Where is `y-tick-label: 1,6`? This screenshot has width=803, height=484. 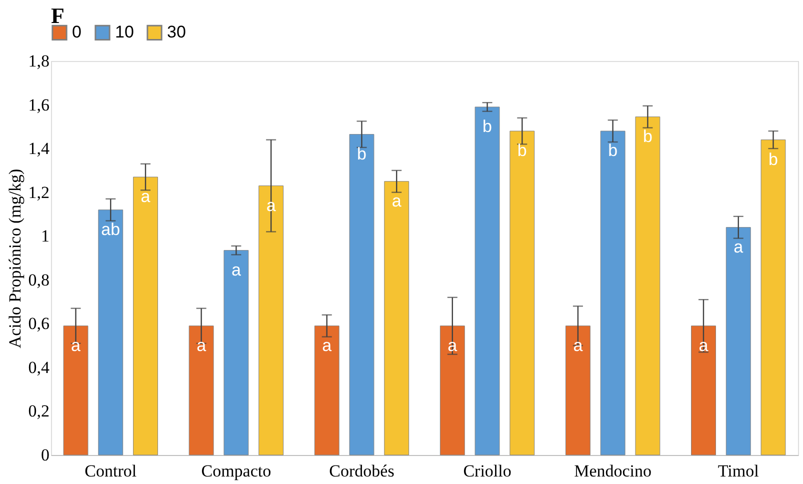 y-tick-label: 1,6 is located at coordinates (39, 104).